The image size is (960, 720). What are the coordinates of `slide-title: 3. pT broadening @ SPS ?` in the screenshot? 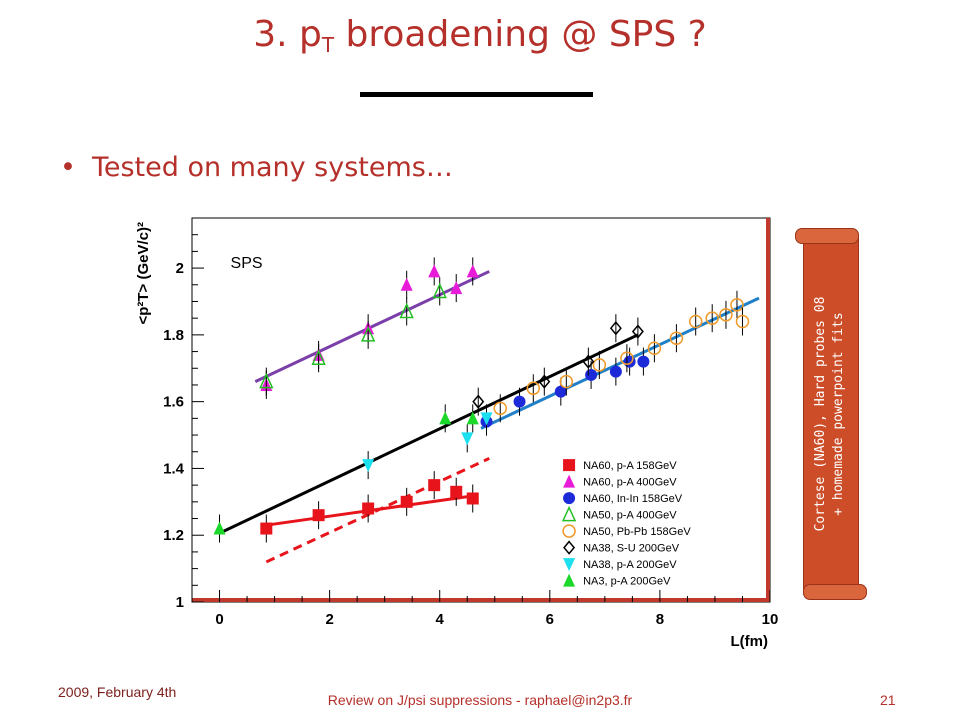 It's located at (480, 35).